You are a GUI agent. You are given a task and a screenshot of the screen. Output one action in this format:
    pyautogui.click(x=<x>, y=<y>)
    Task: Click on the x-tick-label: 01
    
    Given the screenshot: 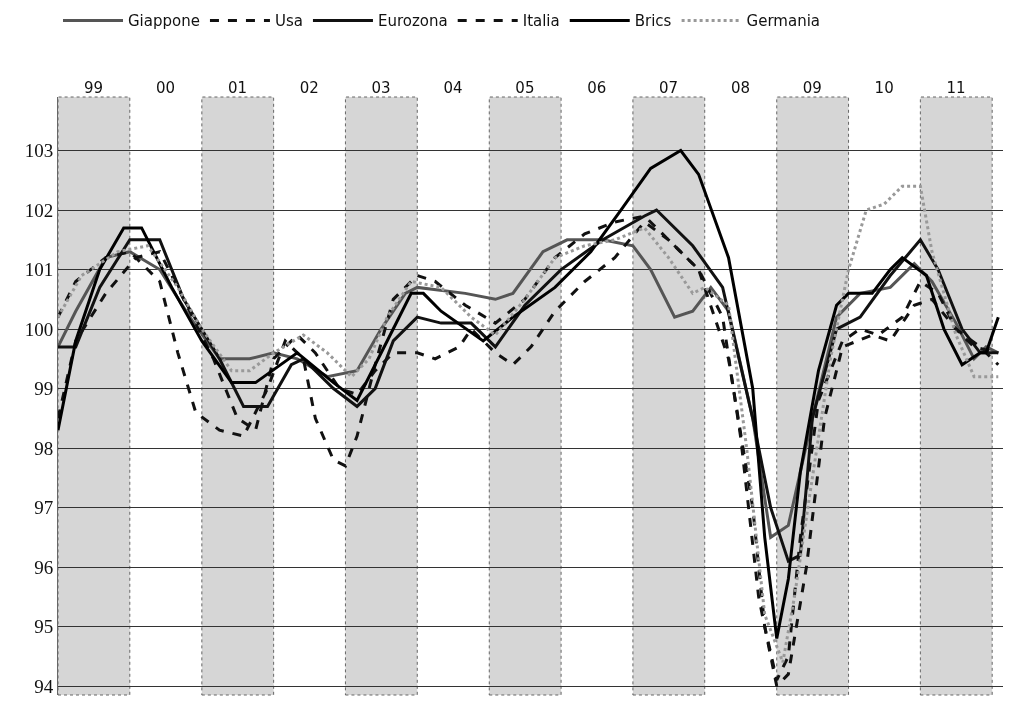 What is the action you would take?
    pyautogui.click(x=237, y=88)
    